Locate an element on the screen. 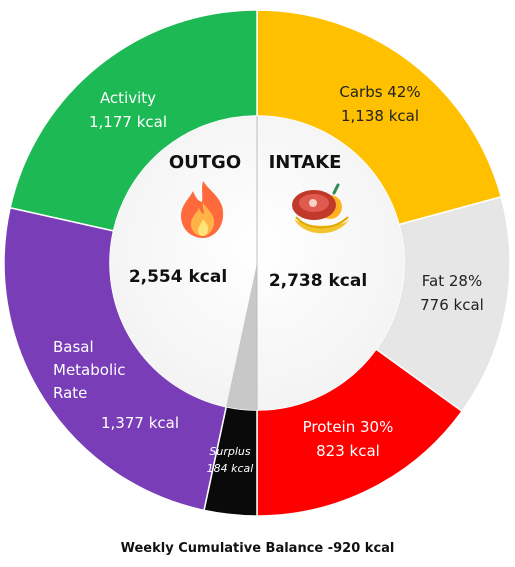 Image resolution: width=515 pixels, height=567 pixels. intake-title: INTAKE is located at coordinates (305, 162).